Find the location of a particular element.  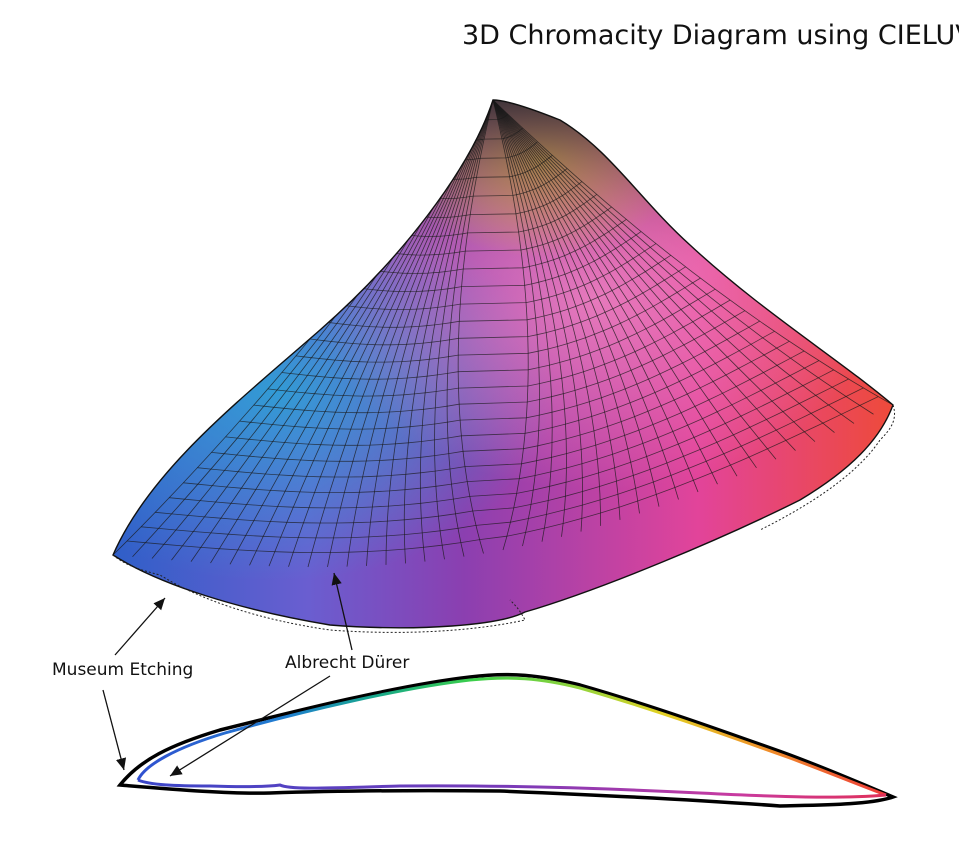

chromaticity-outlines is located at coordinates (507, 740).